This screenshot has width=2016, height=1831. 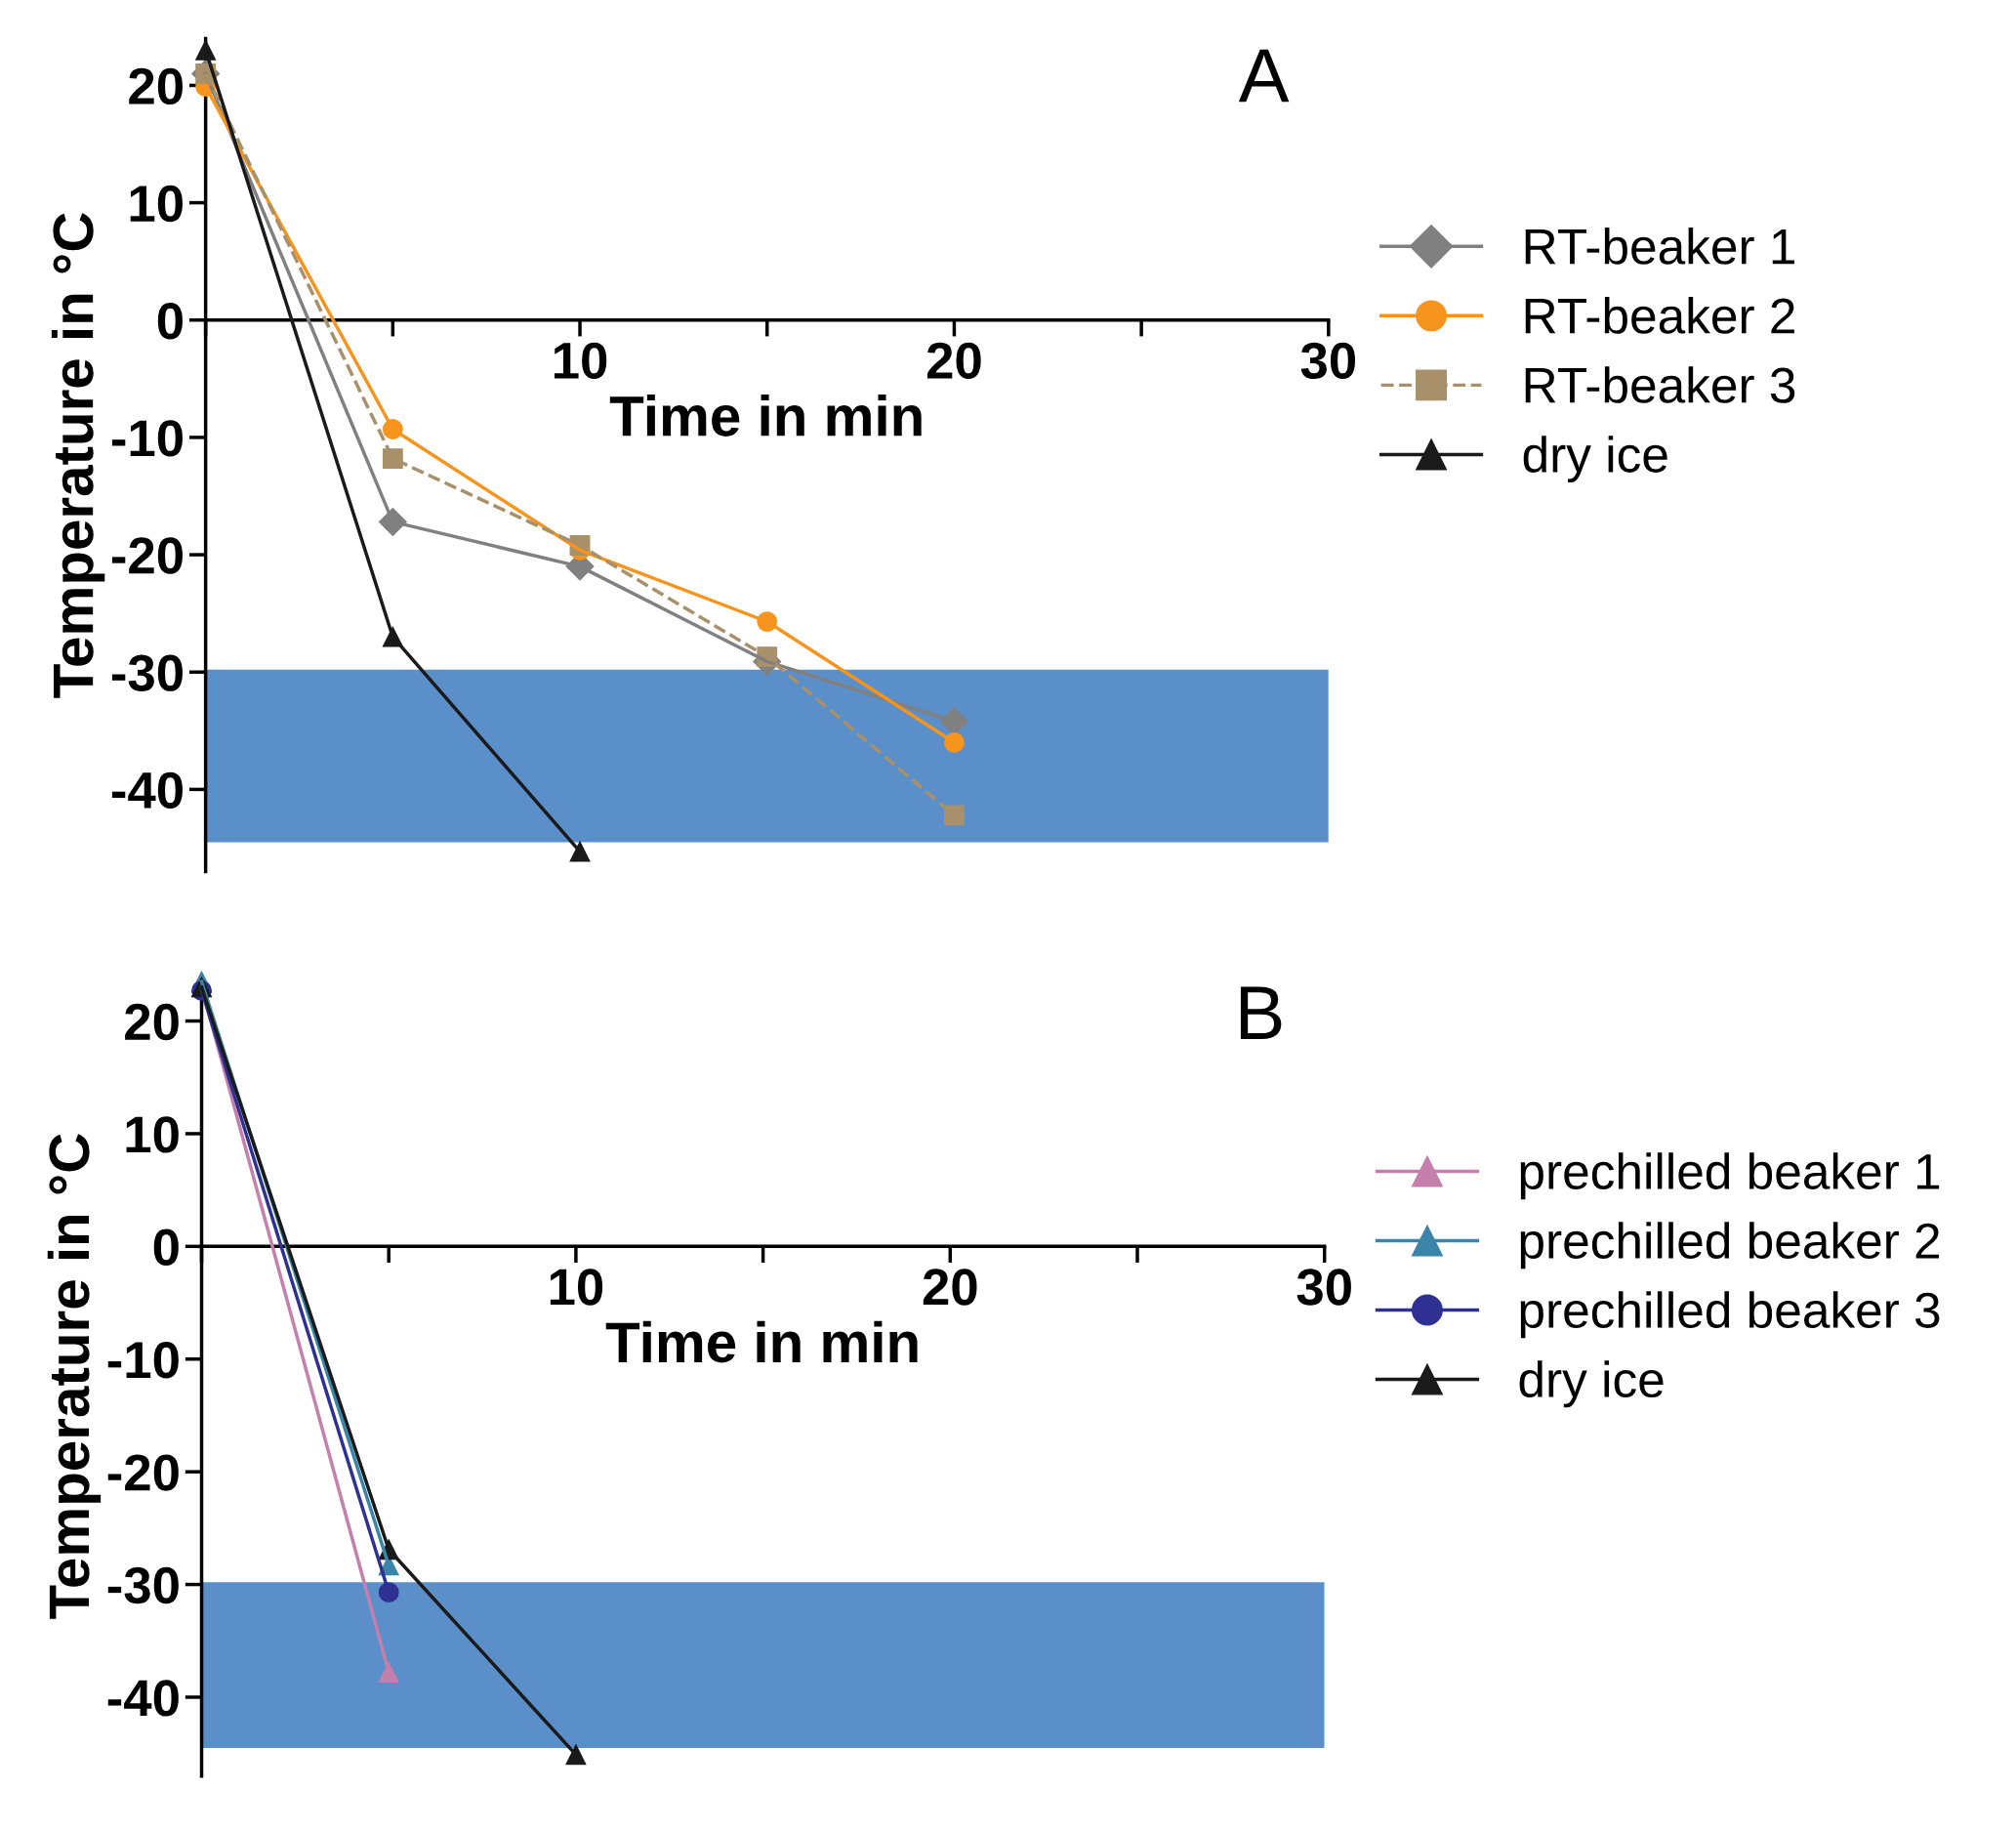 What do you see at coordinates (1261, 1012) in the screenshot?
I see `annotation: B` at bounding box center [1261, 1012].